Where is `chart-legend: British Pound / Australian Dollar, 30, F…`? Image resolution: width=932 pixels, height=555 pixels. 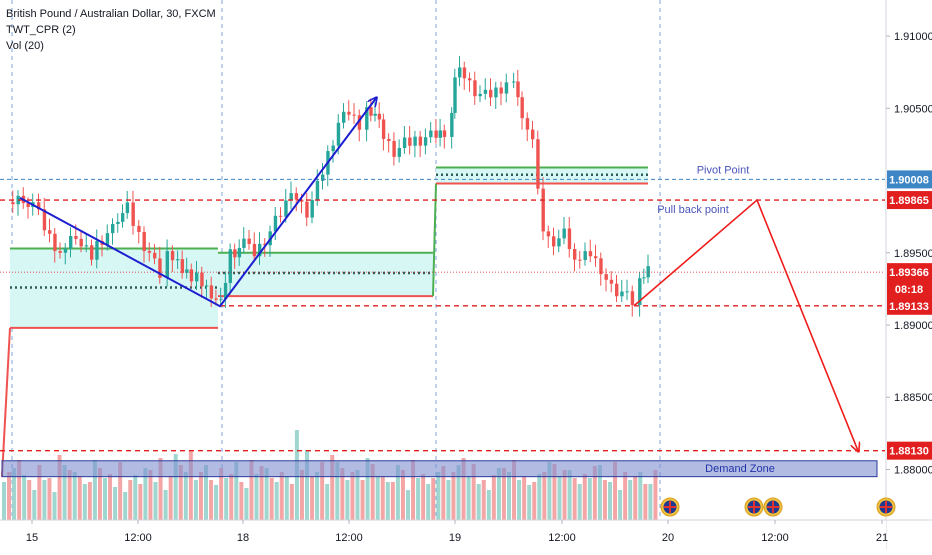 chart-legend: British Pound / Australian Dollar, 30, F… is located at coordinates (111, 30).